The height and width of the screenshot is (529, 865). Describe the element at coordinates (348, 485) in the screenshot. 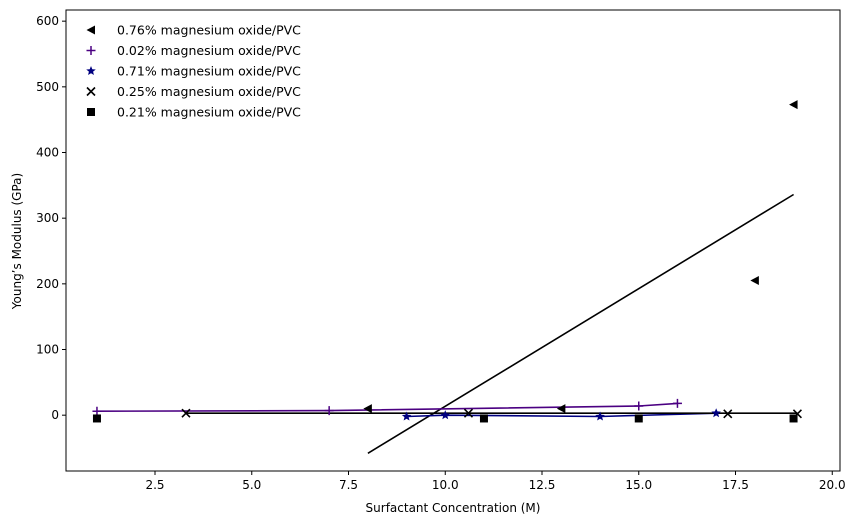

I see `x-tick-label: 7.5` at that location.